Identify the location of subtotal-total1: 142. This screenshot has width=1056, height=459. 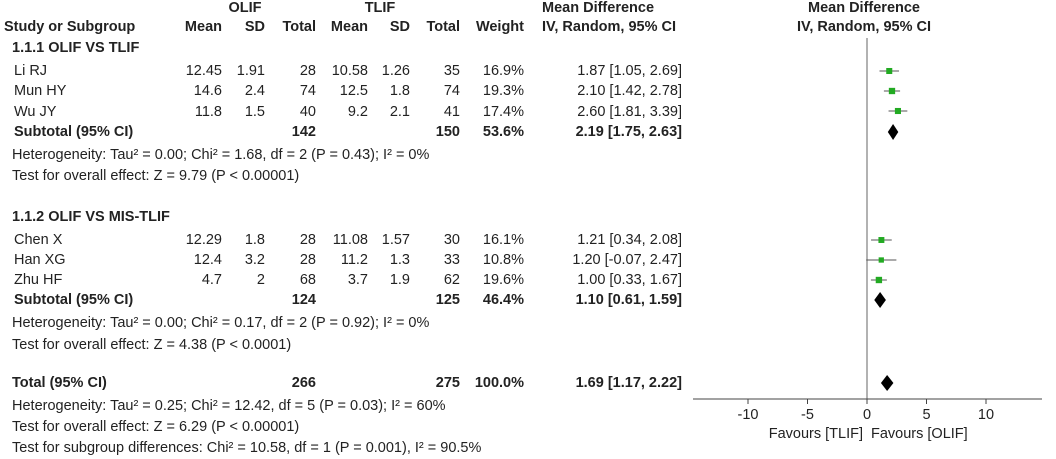
(303, 132).